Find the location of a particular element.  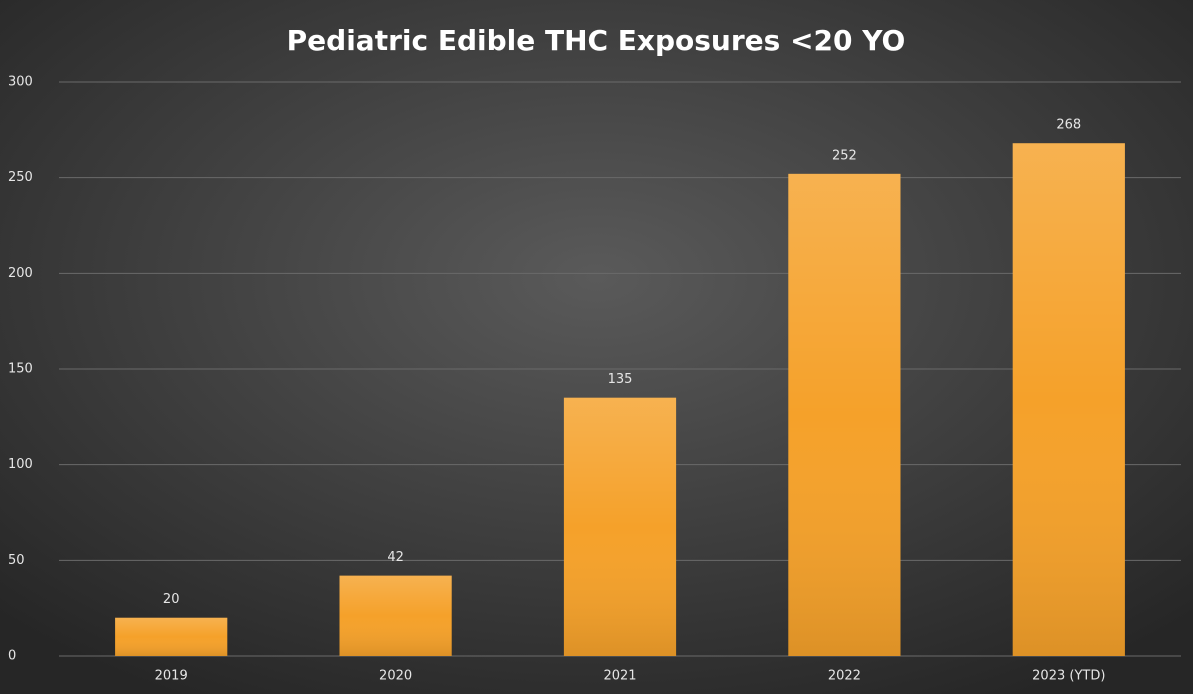

y-tick-label: 300 is located at coordinates (20, 82).